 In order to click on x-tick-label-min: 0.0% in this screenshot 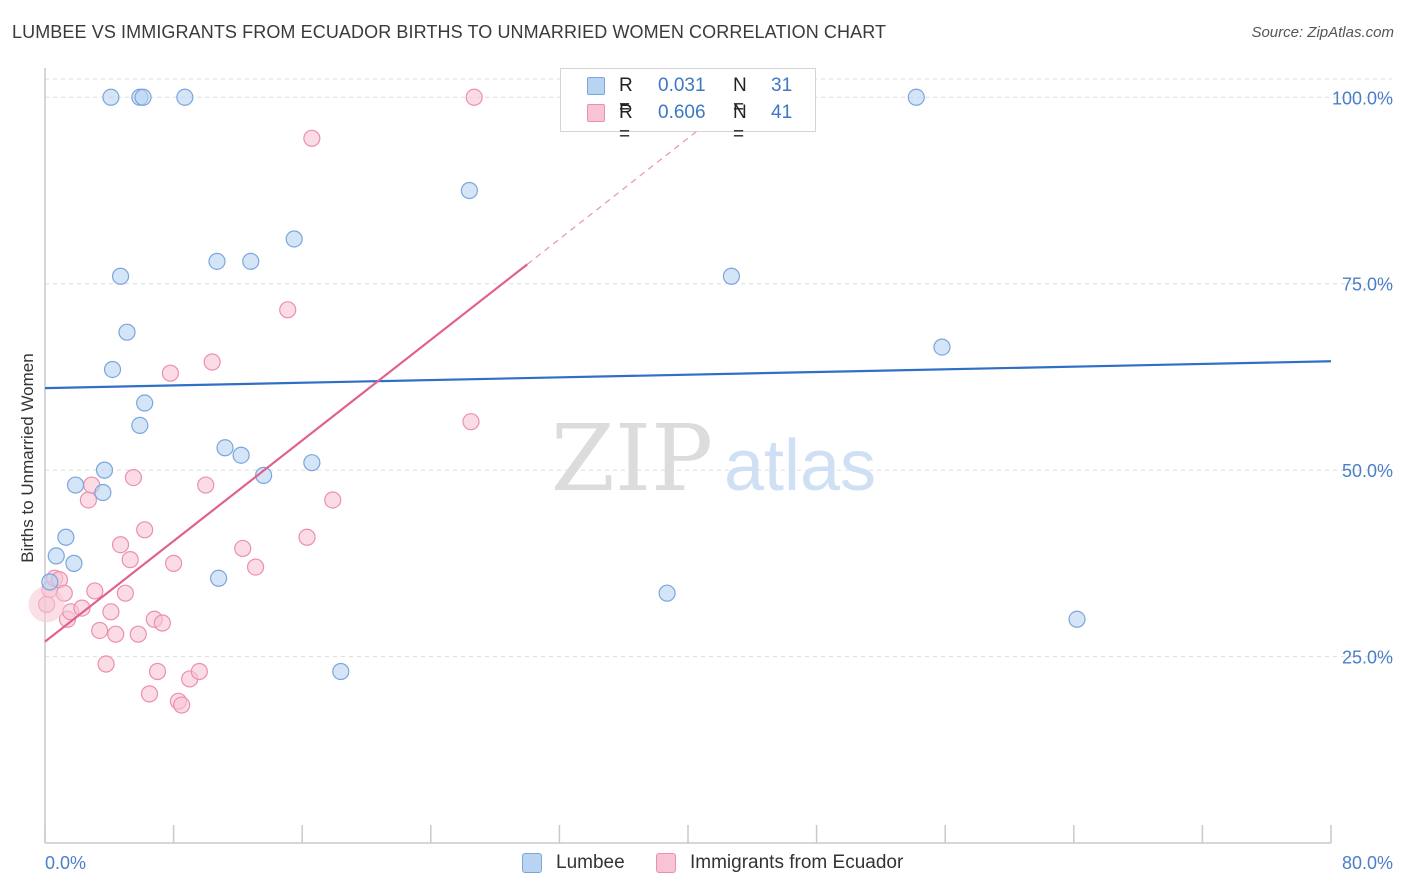, I will do `click(65, 863)`.